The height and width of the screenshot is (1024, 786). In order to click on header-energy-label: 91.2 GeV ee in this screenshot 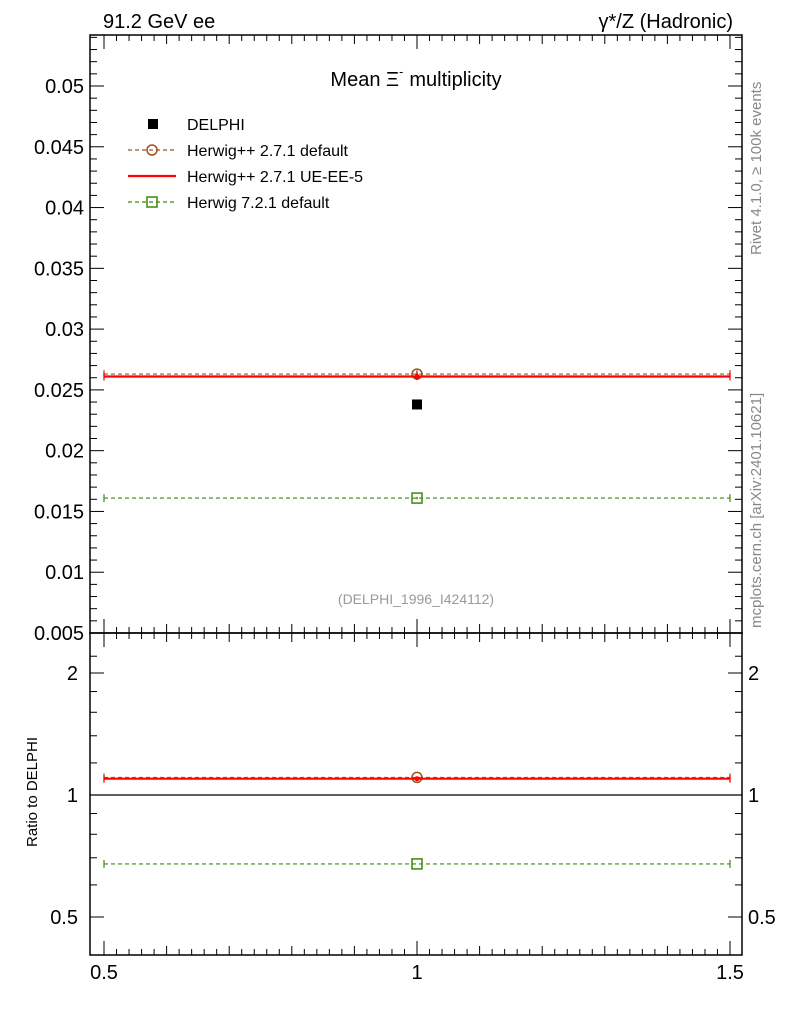, I will do `click(159, 22)`.